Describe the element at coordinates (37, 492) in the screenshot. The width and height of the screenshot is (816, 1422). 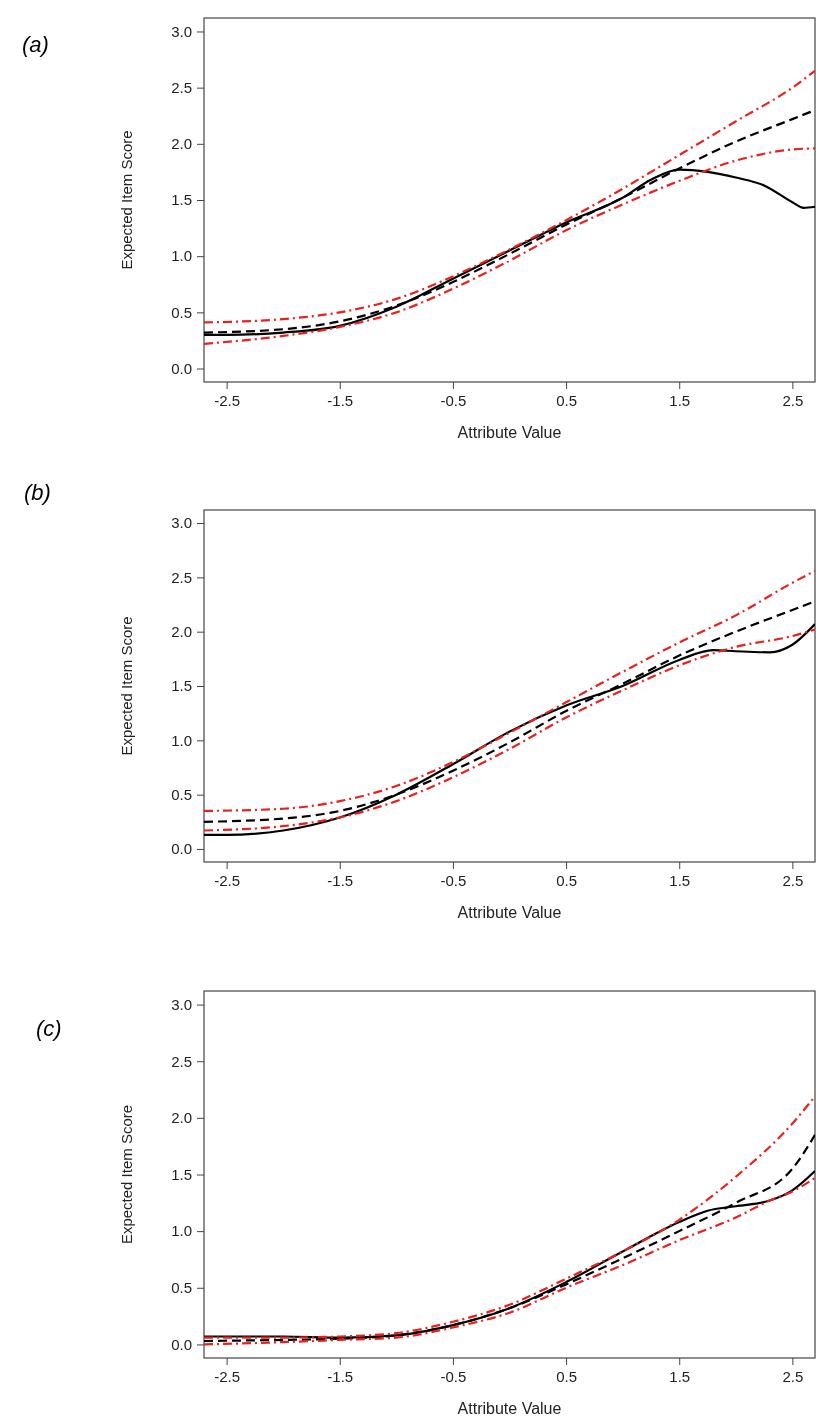
I see `chart-title: (b)` at that location.